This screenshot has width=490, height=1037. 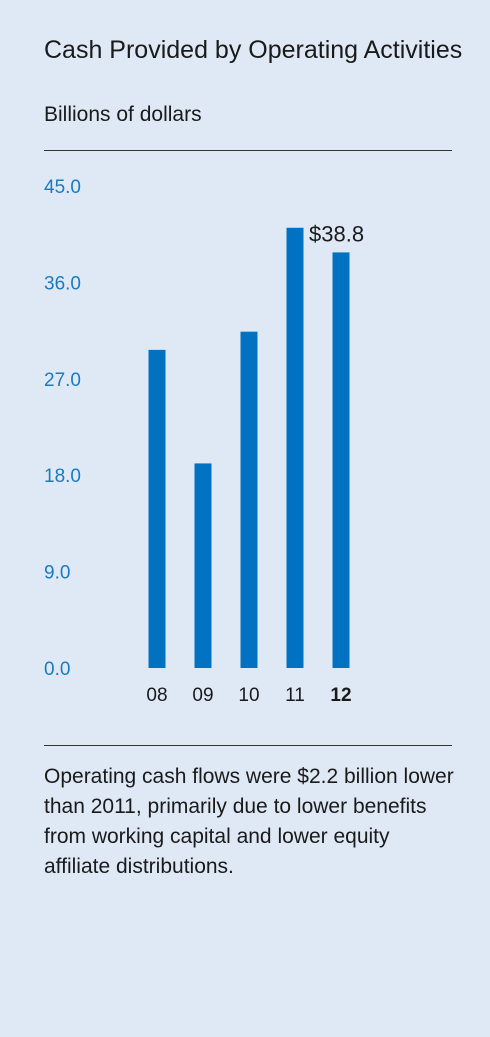 I want to click on chart-title: Cash Provided by Operating Activities, so click(x=253, y=50).